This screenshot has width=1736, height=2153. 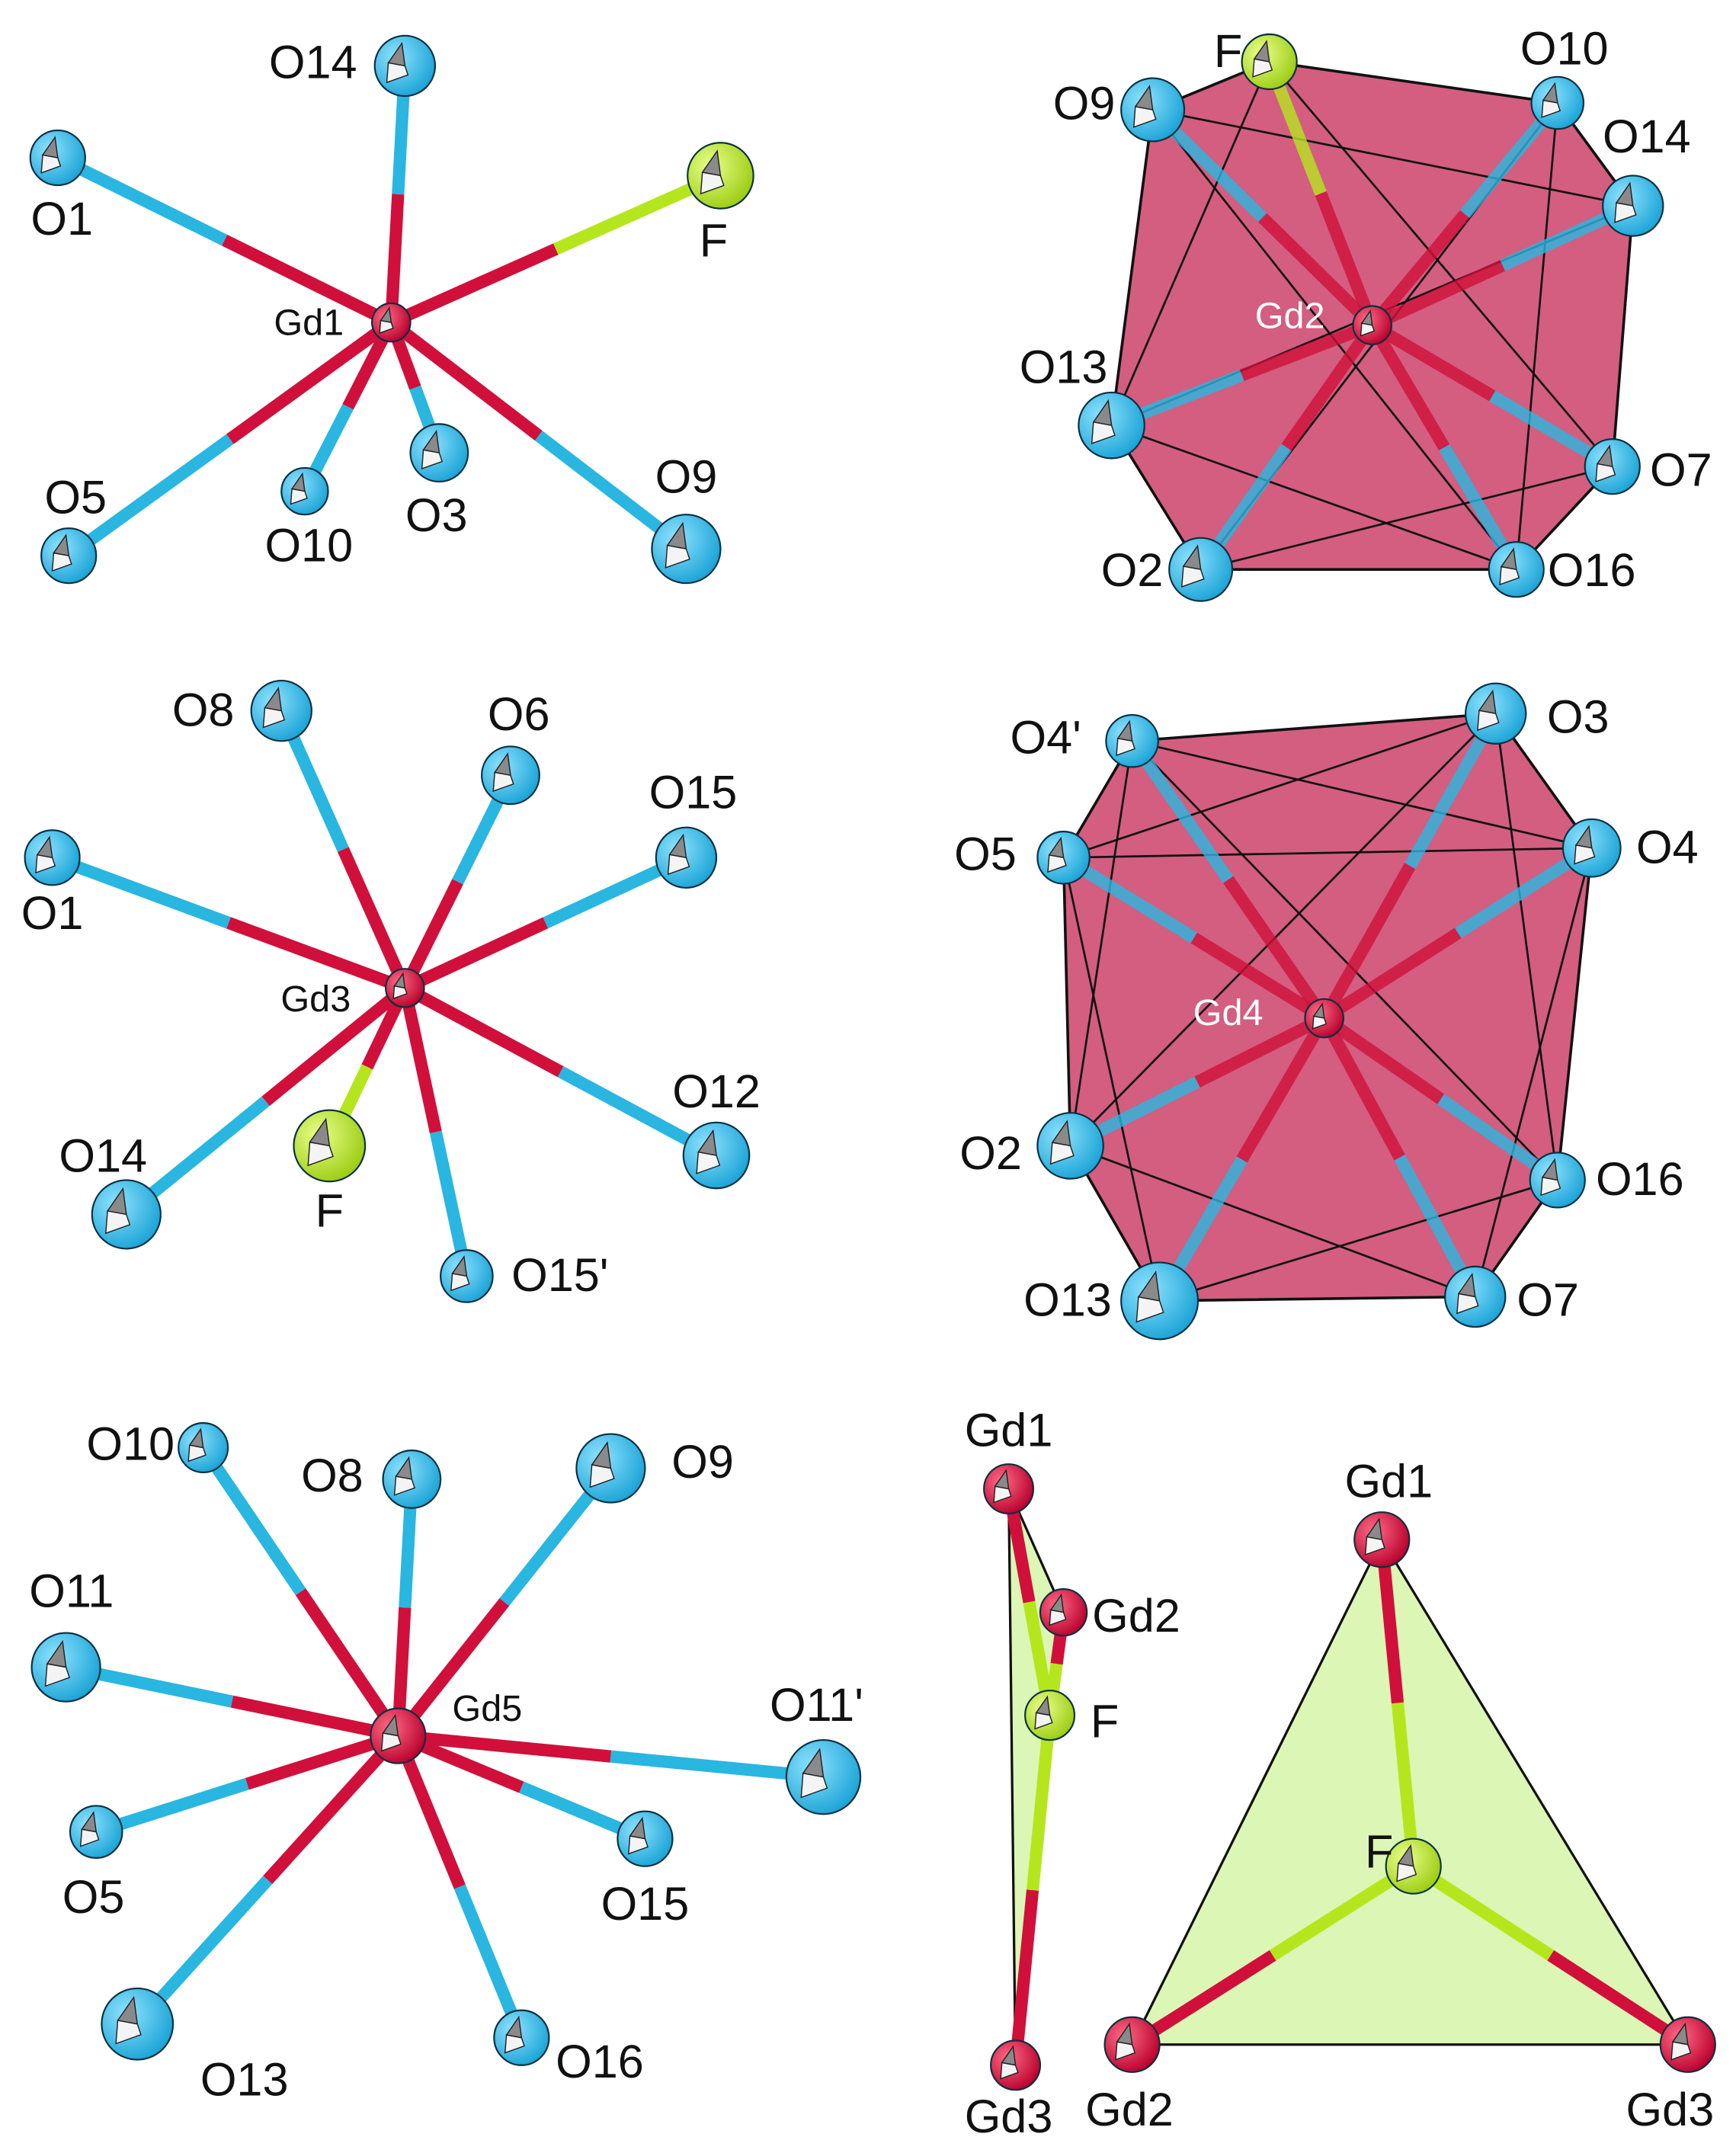 What do you see at coordinates (1640, 1179) in the screenshot?
I see `atom-label: O16` at bounding box center [1640, 1179].